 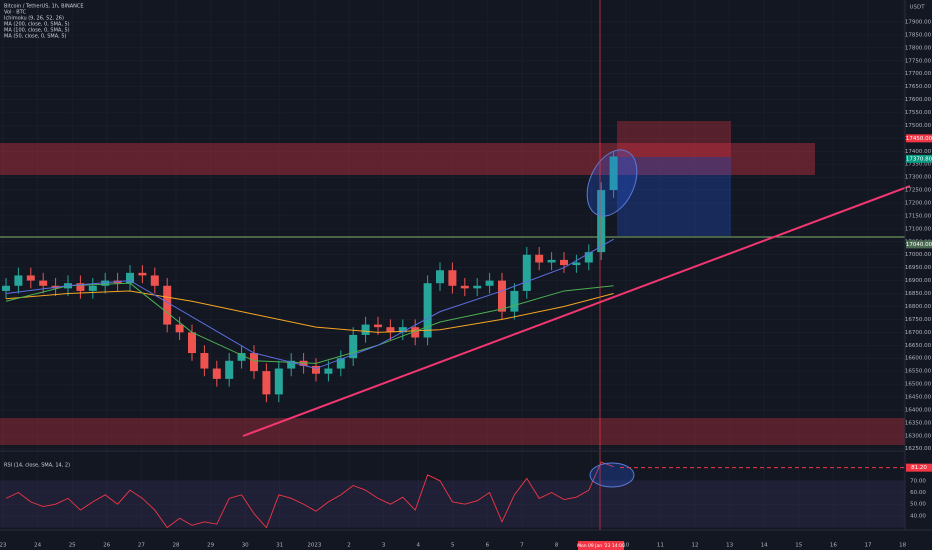 I want to click on time-tick-label: 14, so click(x=764, y=546).